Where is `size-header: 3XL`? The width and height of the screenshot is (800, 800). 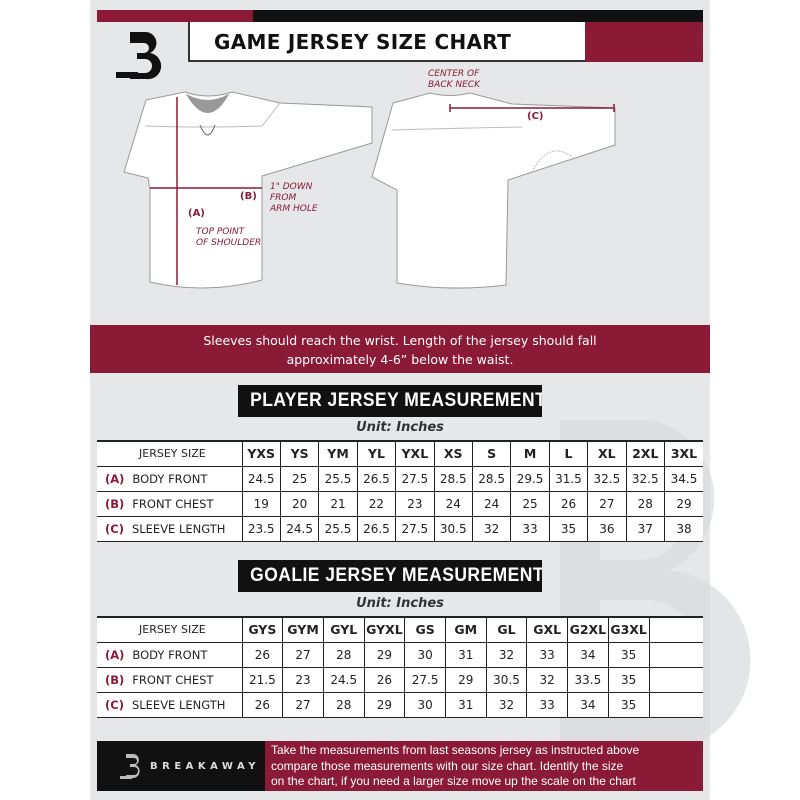 size-header: 3XL is located at coordinates (683, 453).